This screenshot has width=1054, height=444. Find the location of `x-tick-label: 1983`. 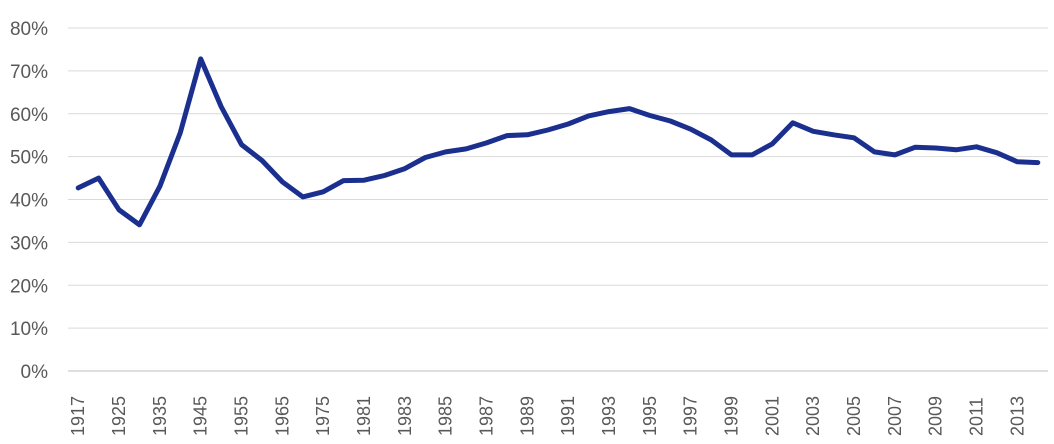

x-tick-label: 1983 is located at coordinates (405, 416).